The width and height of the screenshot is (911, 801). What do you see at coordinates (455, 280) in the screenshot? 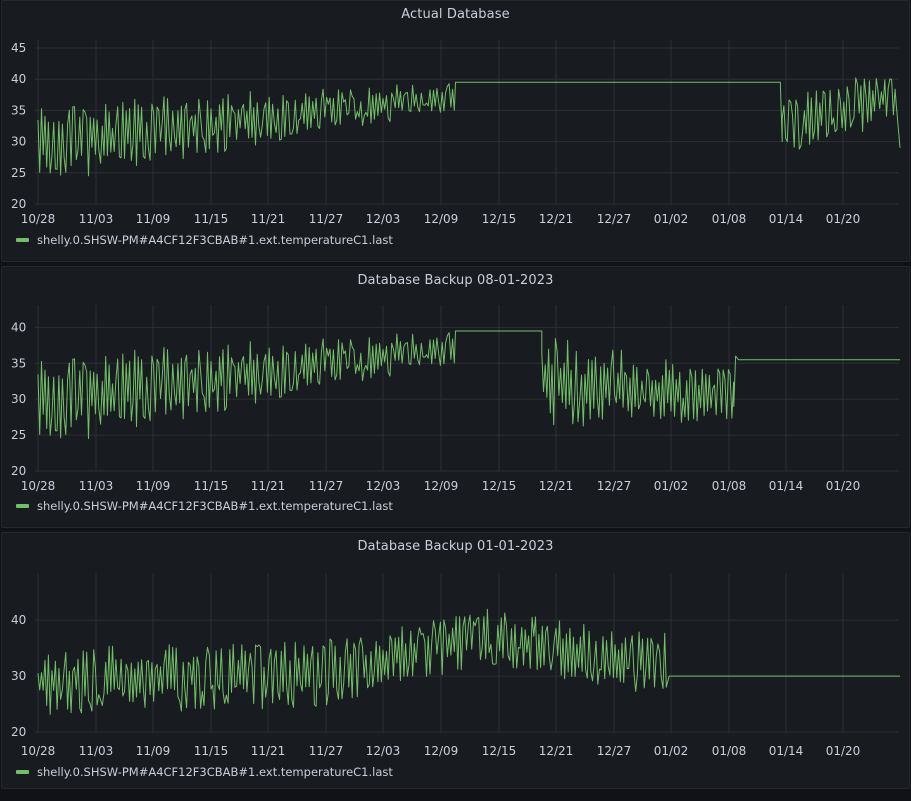
I see `panel-title: Database Backup 08-01-2023` at bounding box center [455, 280].